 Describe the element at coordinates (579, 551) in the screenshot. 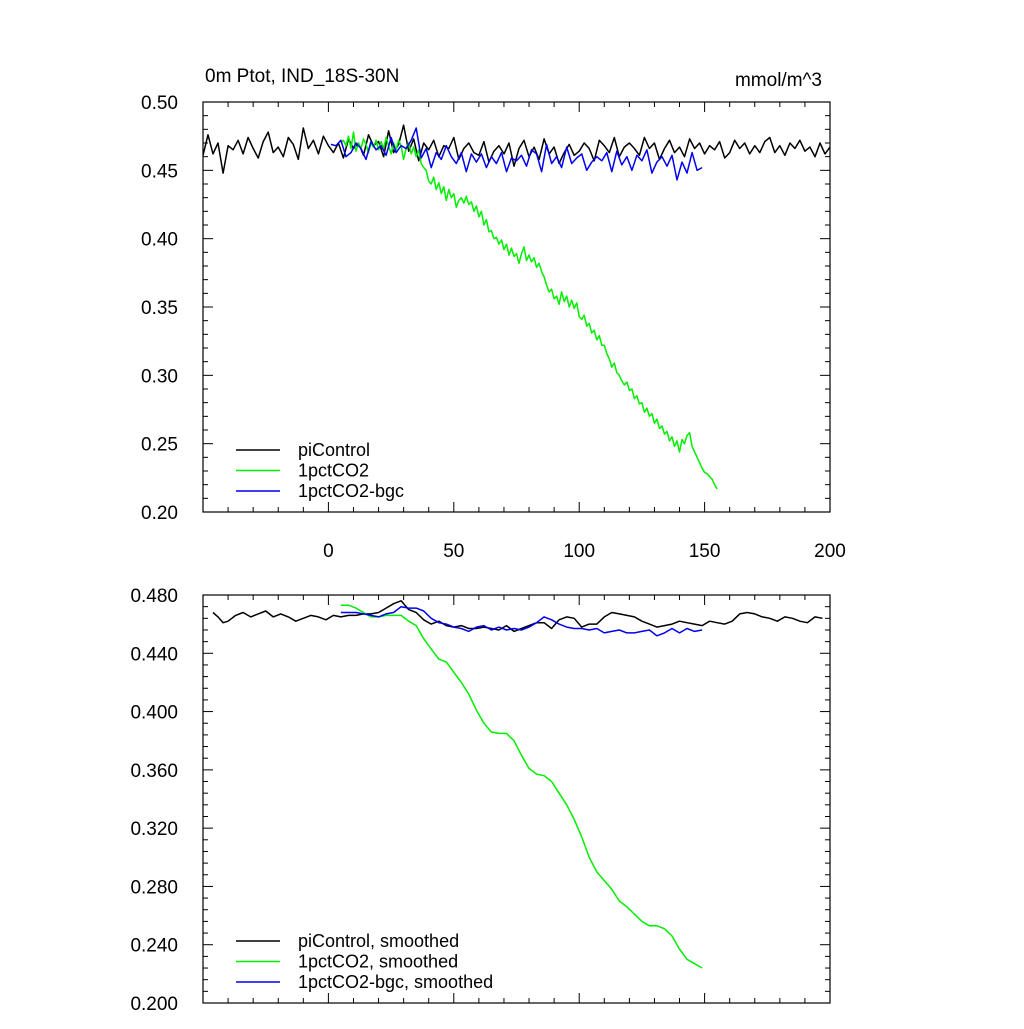

I see `x-tick-label: 100` at that location.